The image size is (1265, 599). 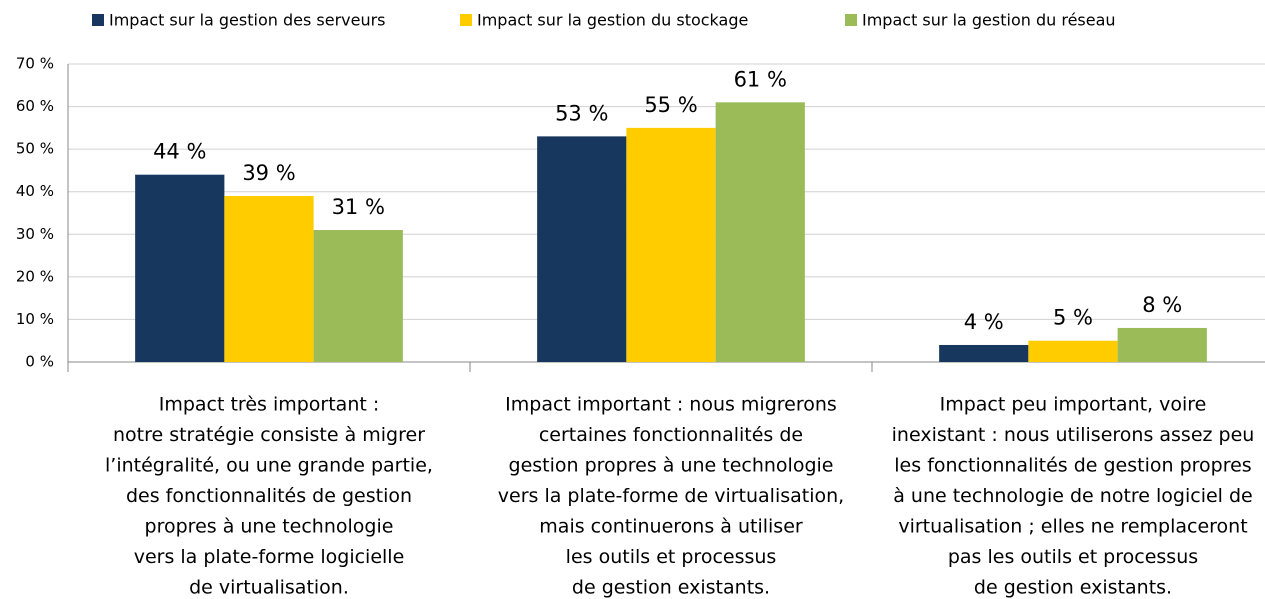 I want to click on x-tick-label: vers la plate-forme de virtualisation,, so click(x=671, y=496).